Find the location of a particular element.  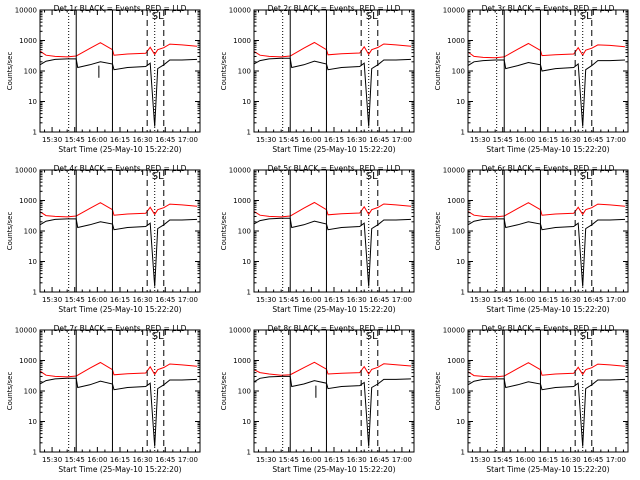

panel-title: Det 4r BLACK = Events, RED = LLD is located at coordinates (120, 168).